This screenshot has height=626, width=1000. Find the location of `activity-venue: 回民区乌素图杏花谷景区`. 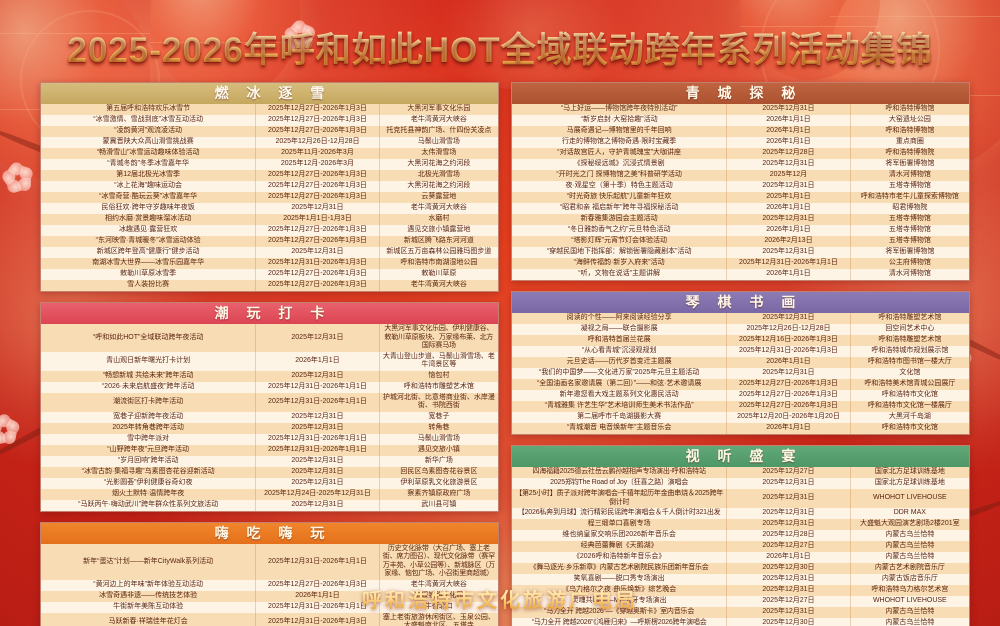

activity-venue: 回民区乌素图杏花谷景区 is located at coordinates (439, 471).